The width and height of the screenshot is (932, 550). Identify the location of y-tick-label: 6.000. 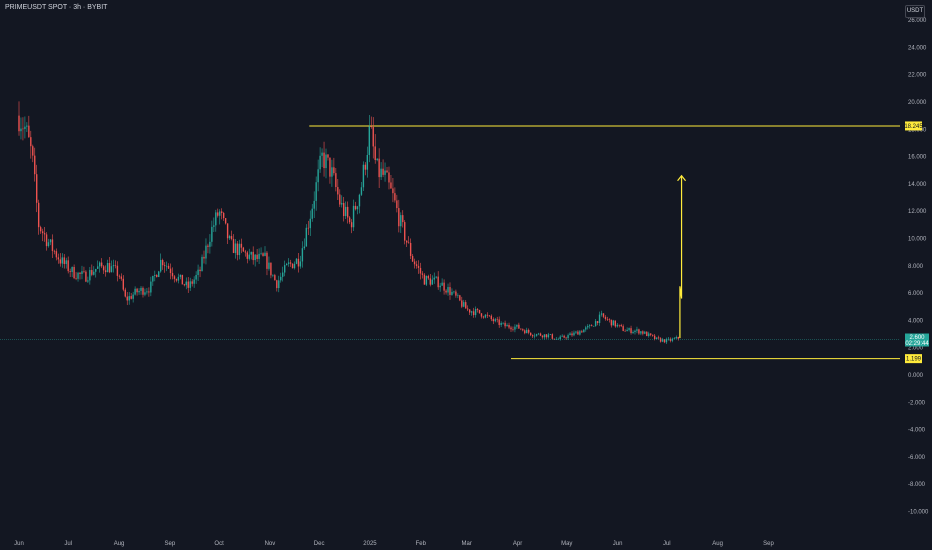
(916, 294).